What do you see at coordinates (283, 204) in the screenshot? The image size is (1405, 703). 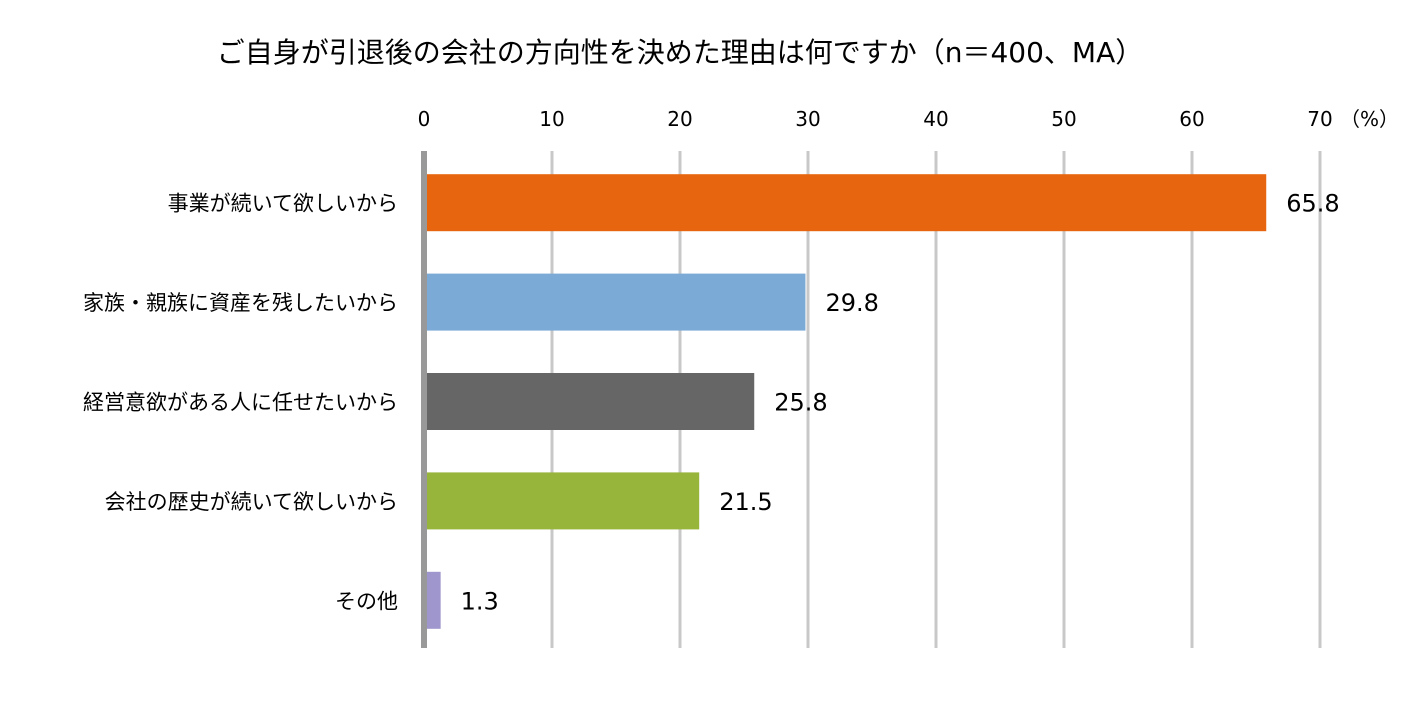 I see `category-label: 事業が続いて欲しいから` at bounding box center [283, 204].